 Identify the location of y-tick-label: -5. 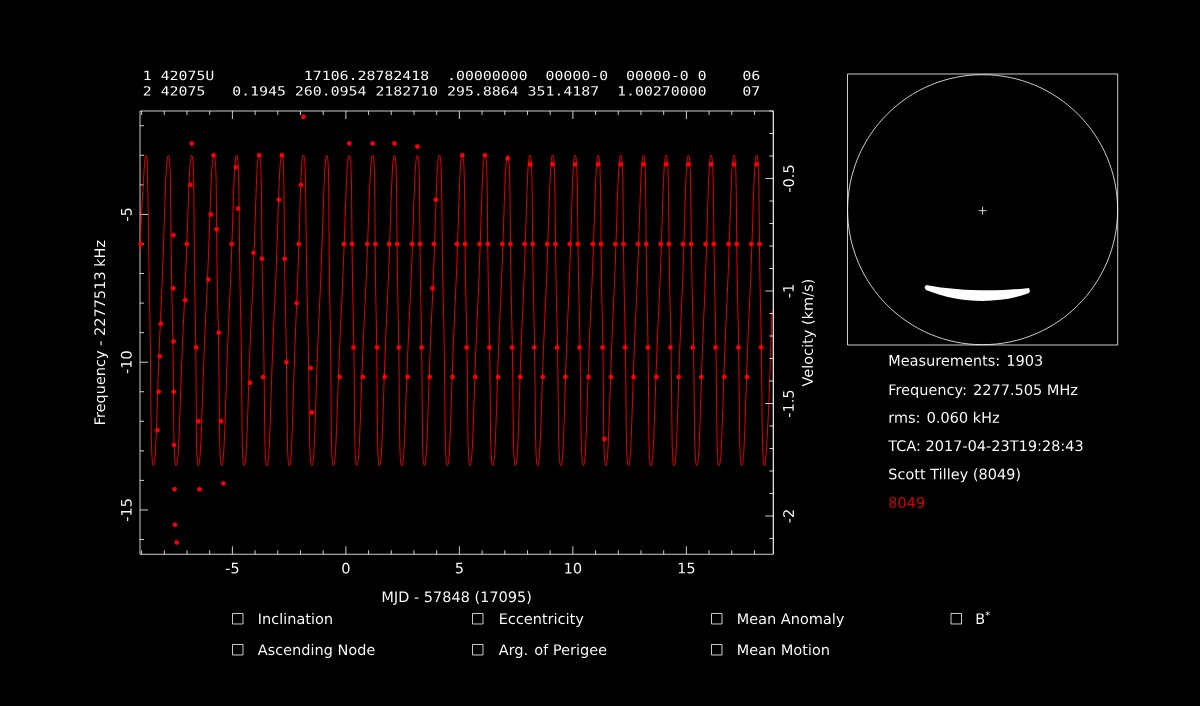
(126, 214).